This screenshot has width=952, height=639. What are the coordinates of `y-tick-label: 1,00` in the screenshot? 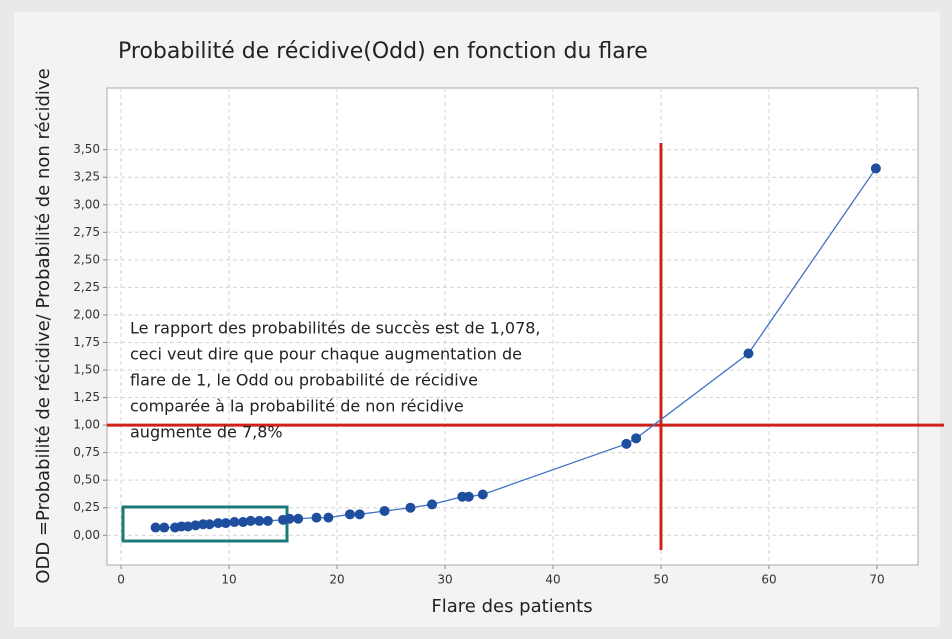 It's located at (86, 425).